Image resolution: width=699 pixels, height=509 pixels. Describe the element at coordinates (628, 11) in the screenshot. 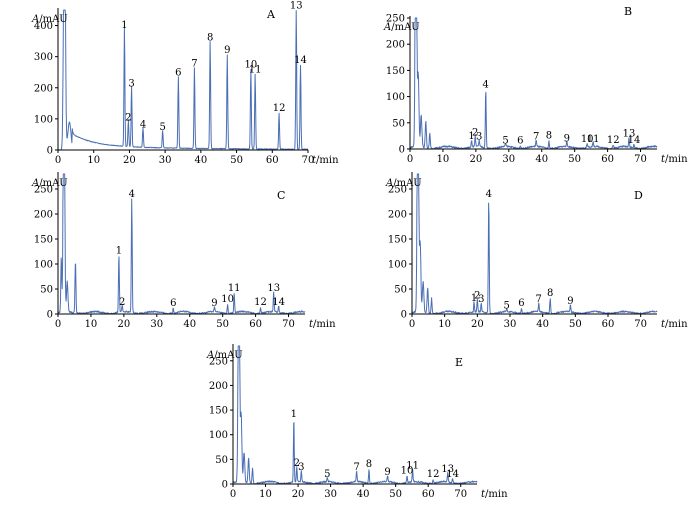

I see `panel-label: B` at that location.